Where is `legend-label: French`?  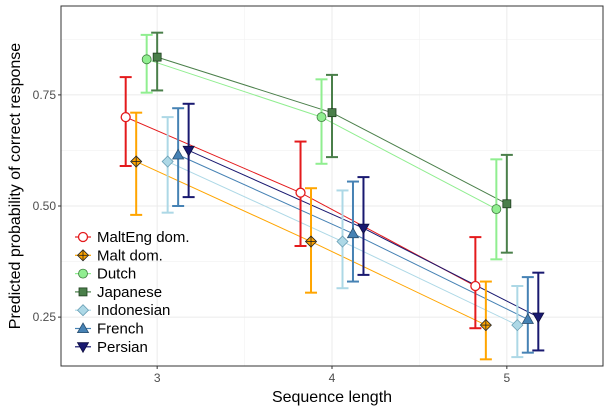
legend-label: French is located at coordinates (120, 329).